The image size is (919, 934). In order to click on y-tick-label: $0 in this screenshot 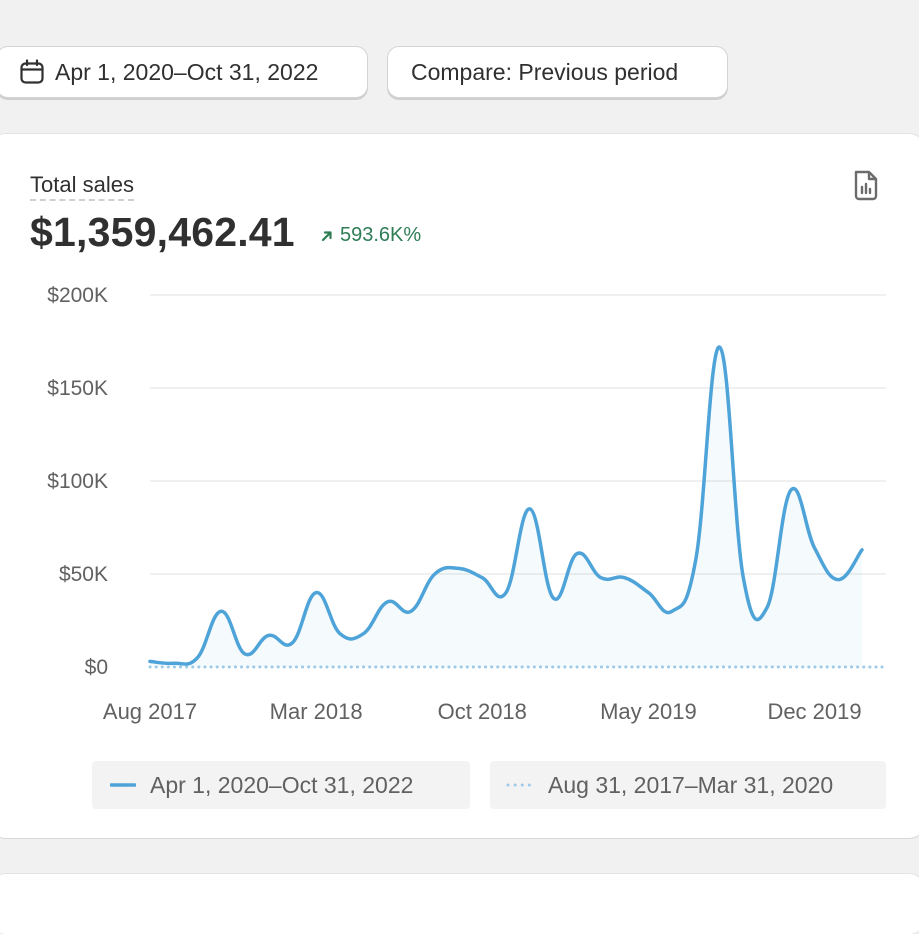, I will do `click(96, 667)`.